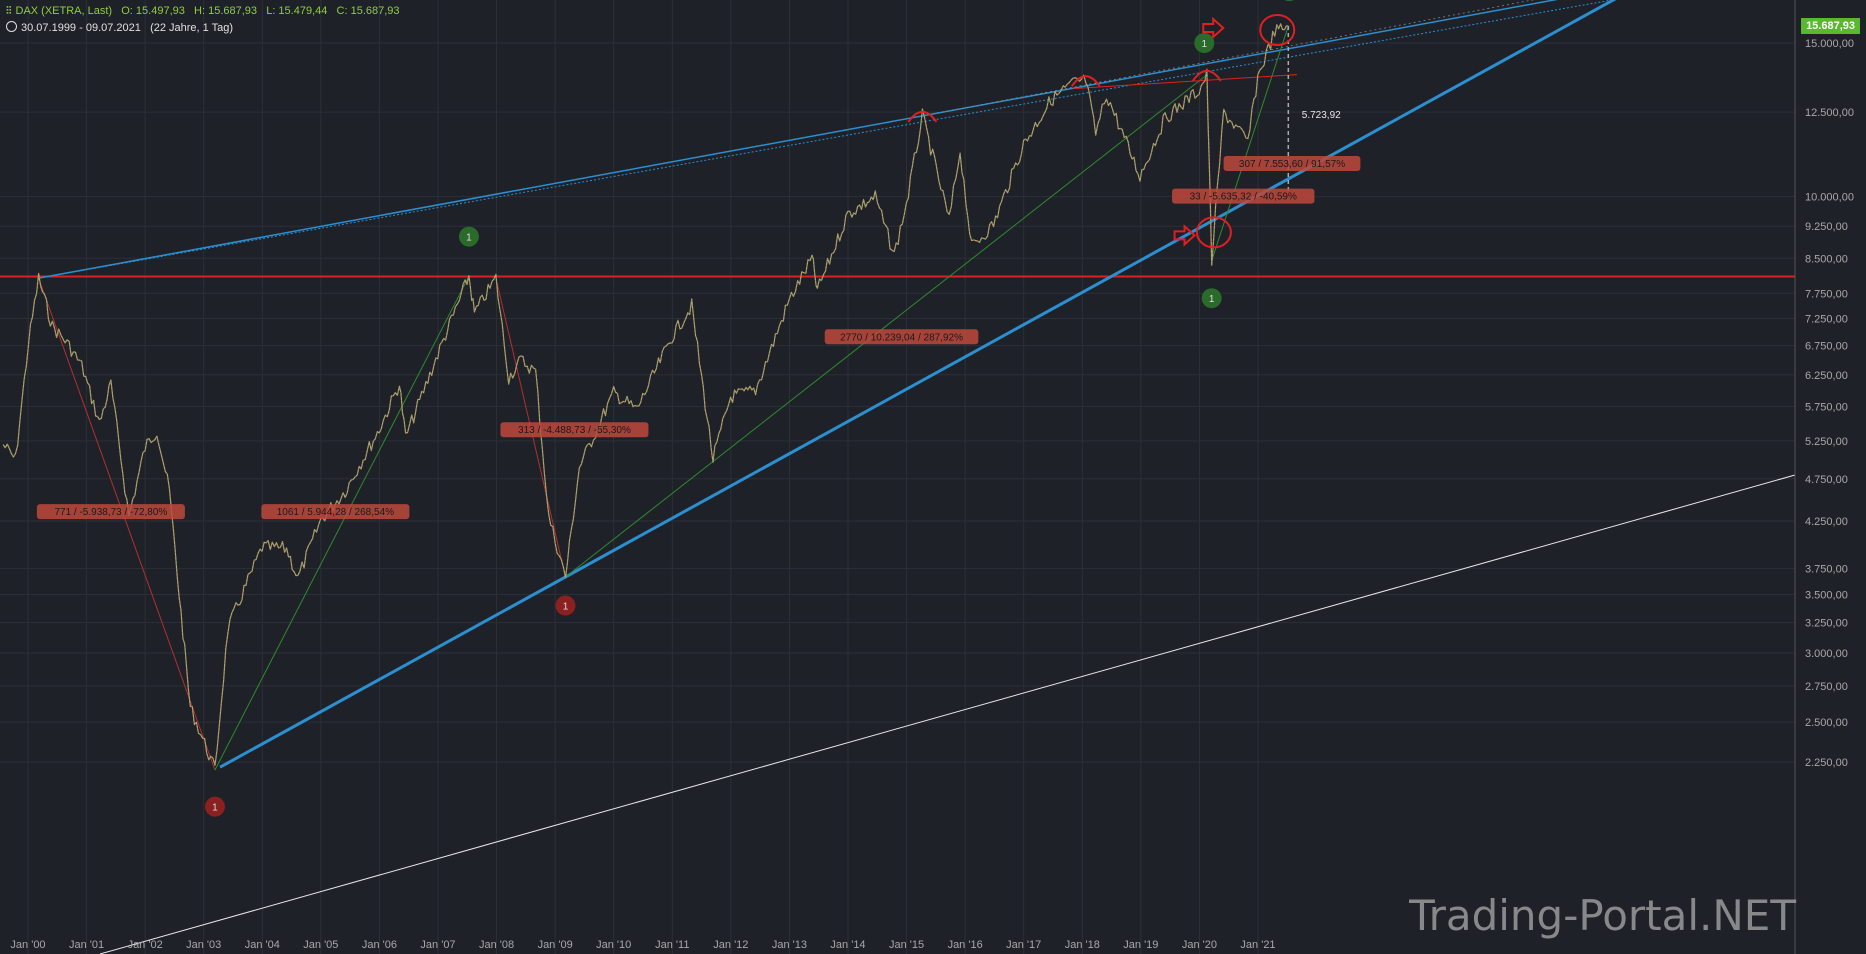 This screenshot has height=954, width=1866. I want to click on x-tick-label: Jan '16, so click(965, 945).